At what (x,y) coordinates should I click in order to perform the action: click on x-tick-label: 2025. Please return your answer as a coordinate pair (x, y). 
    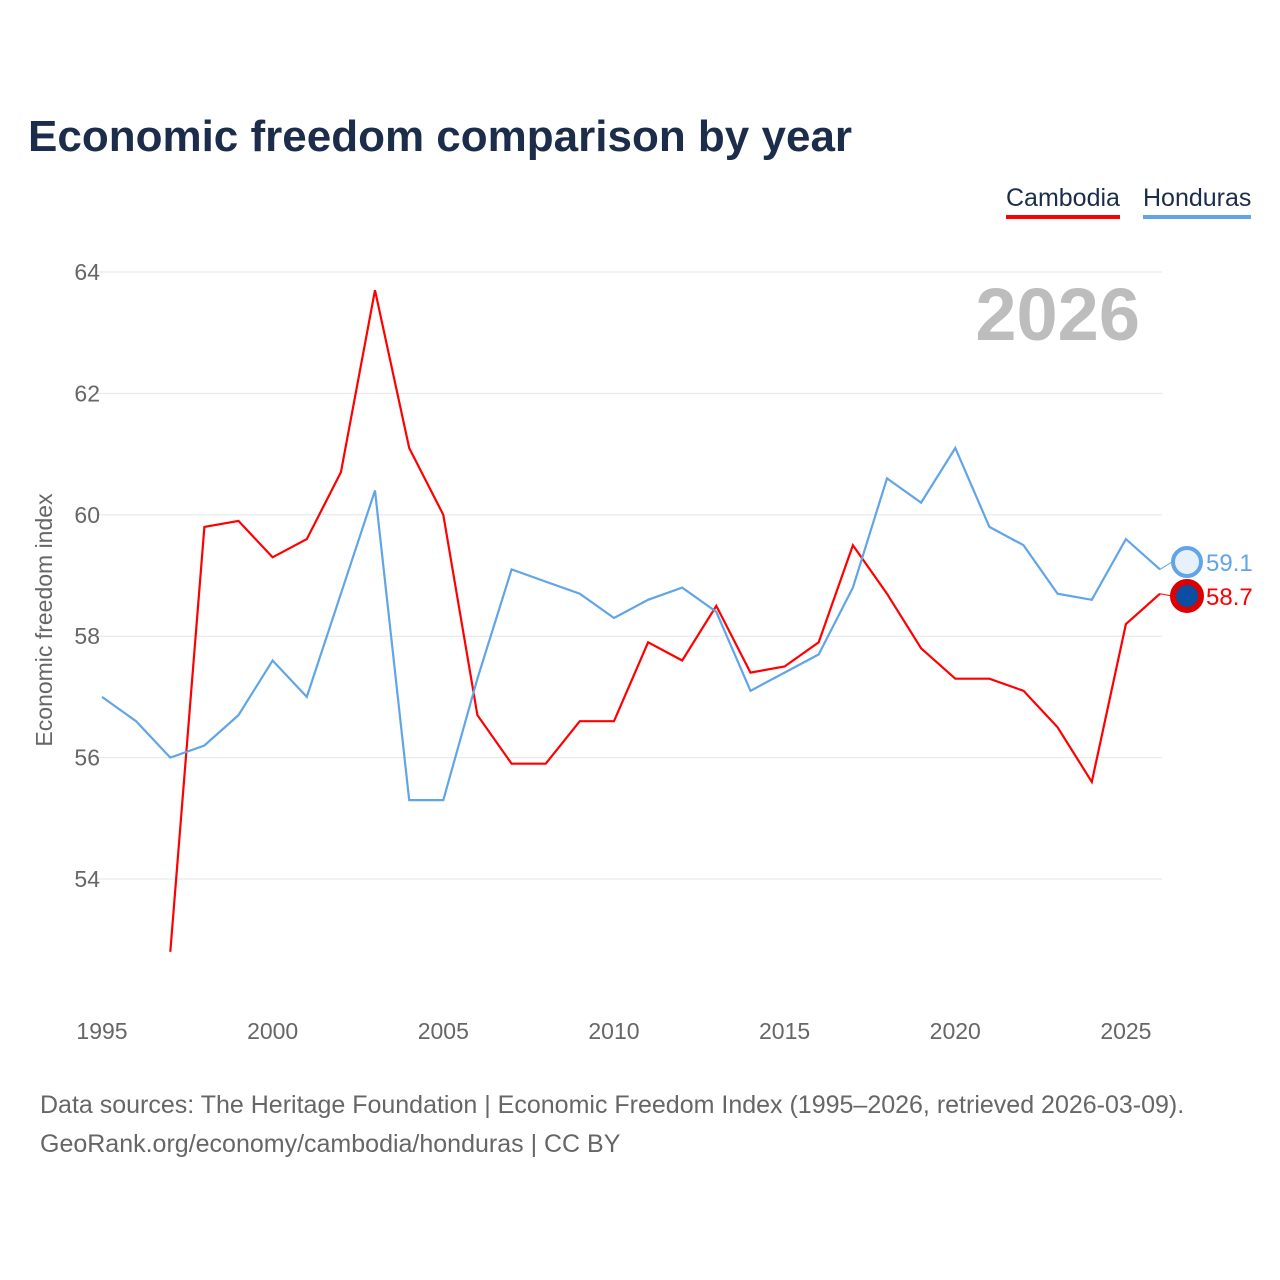
    Looking at the image, I should click on (1125, 1031).